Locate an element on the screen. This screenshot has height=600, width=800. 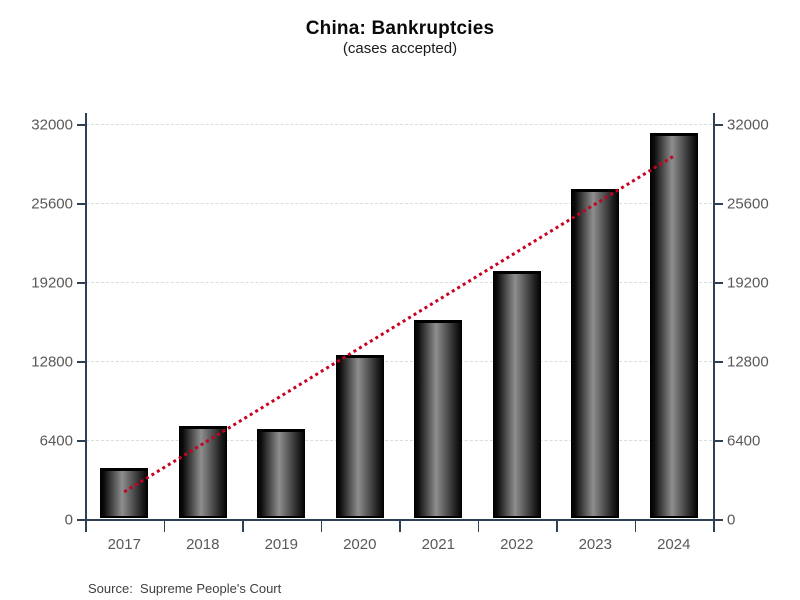
y-label-left-25600: 25600 is located at coordinates (52, 204).